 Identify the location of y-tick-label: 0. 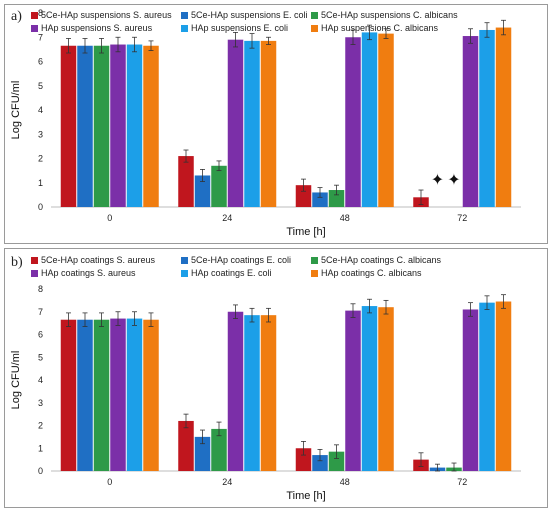
(40, 207).